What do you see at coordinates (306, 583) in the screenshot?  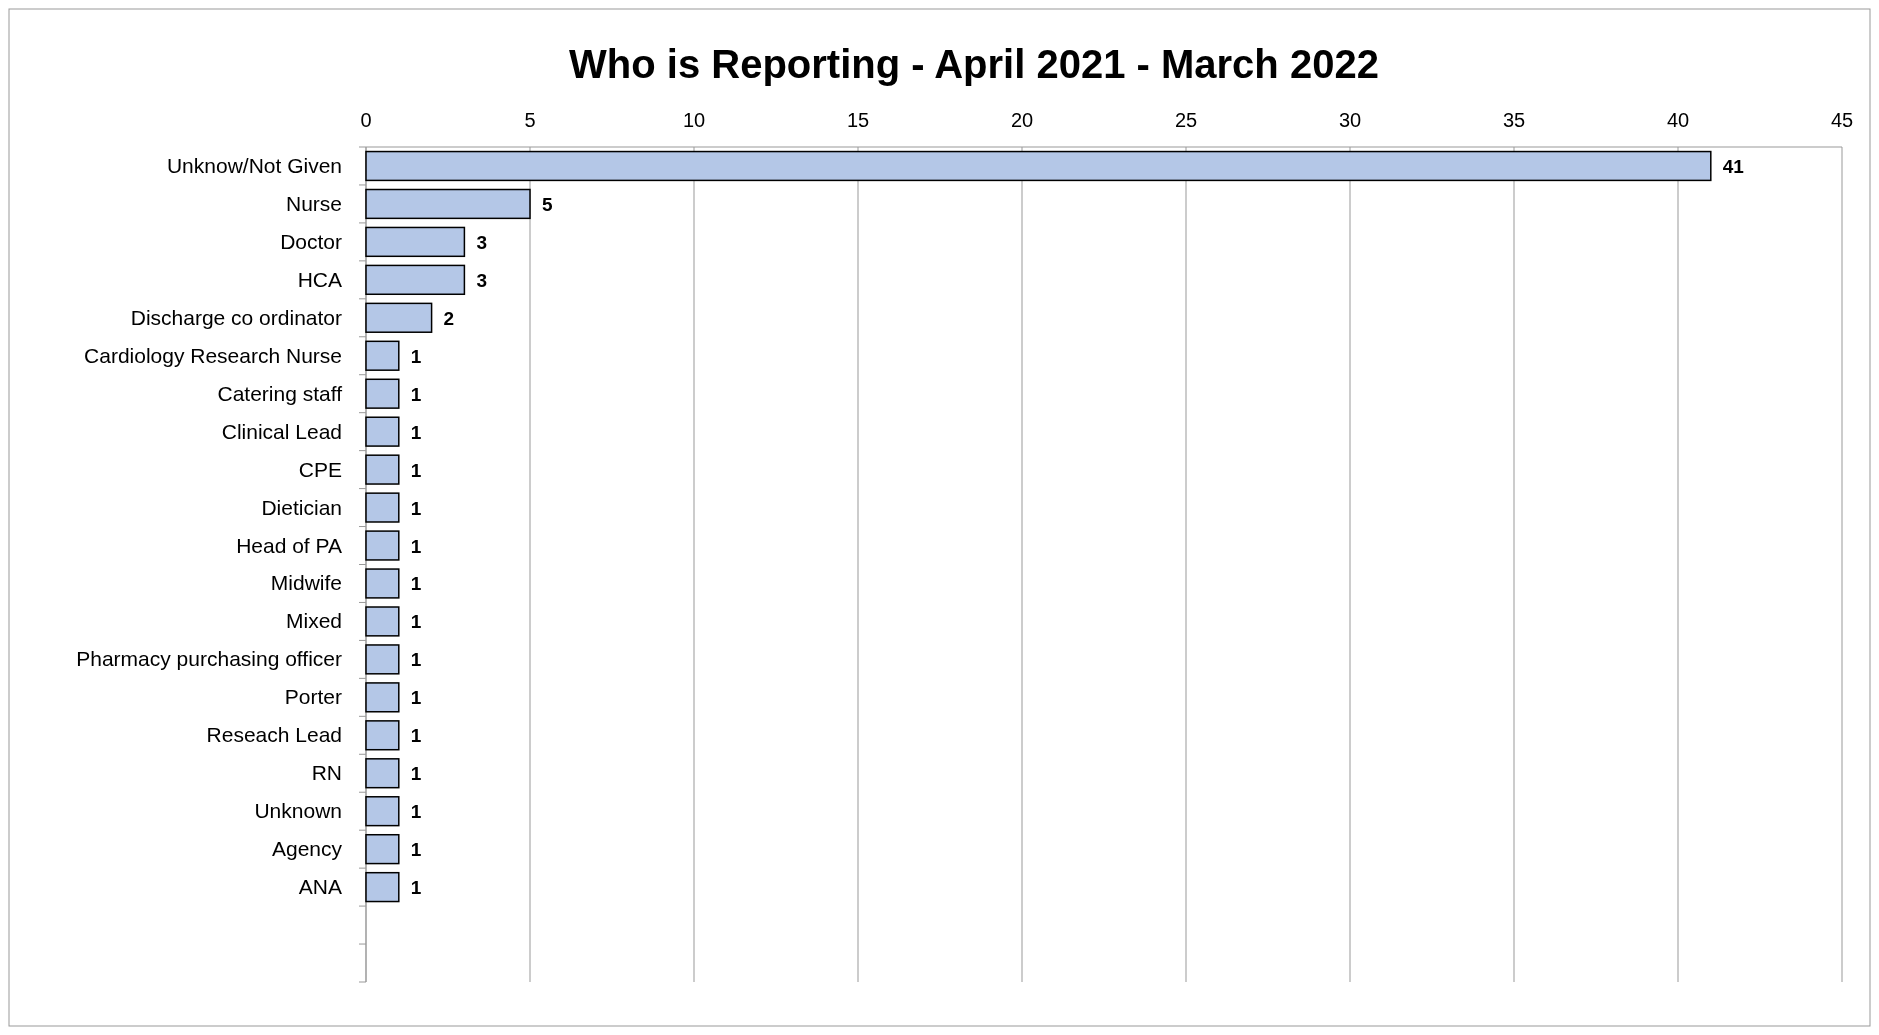 I see `y-tick-label: Midwife` at bounding box center [306, 583].